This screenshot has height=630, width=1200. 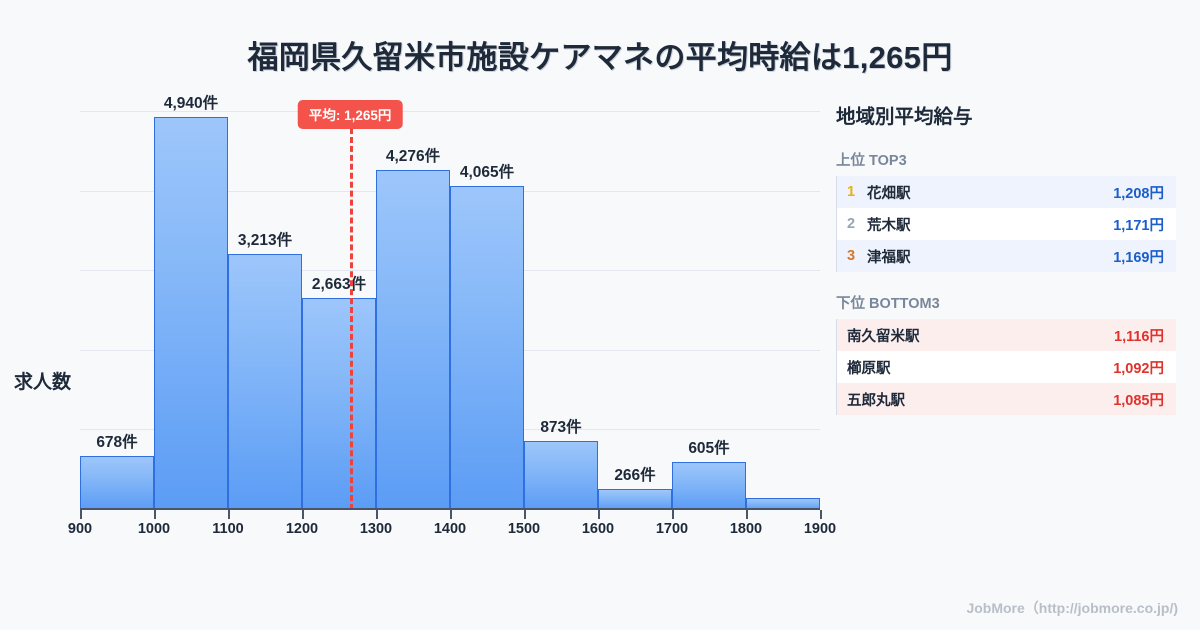 What do you see at coordinates (339, 393) in the screenshot?
I see `bar: 2,663件` at bounding box center [339, 393].